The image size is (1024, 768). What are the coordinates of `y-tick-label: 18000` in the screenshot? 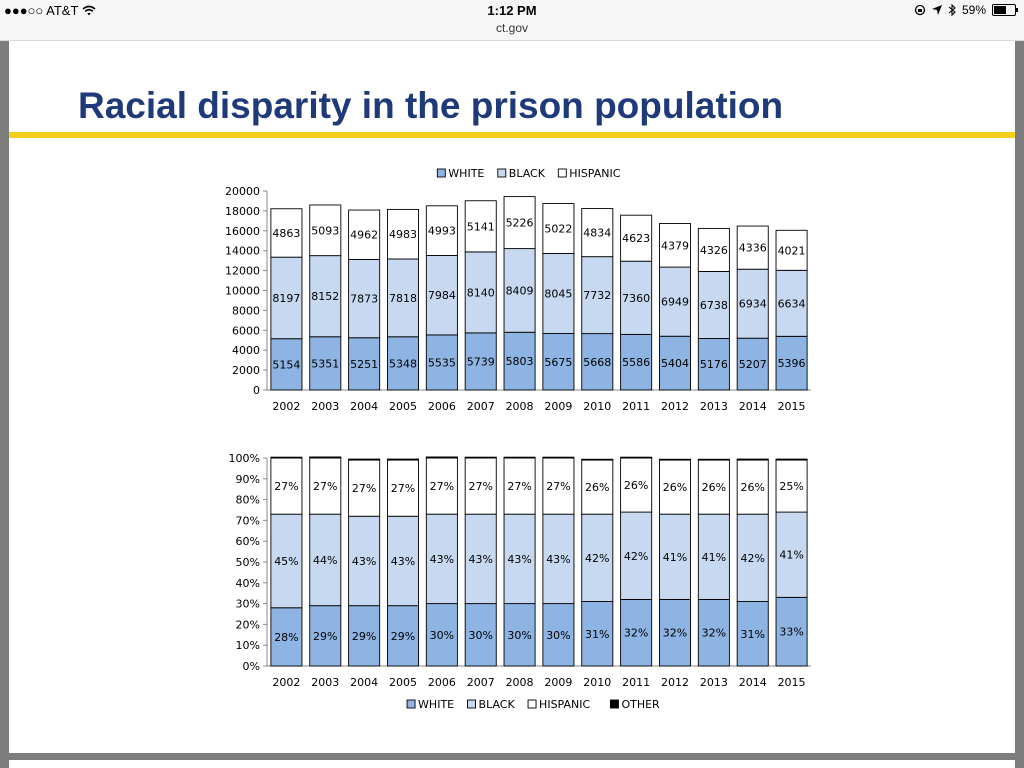 It's located at (242, 211).